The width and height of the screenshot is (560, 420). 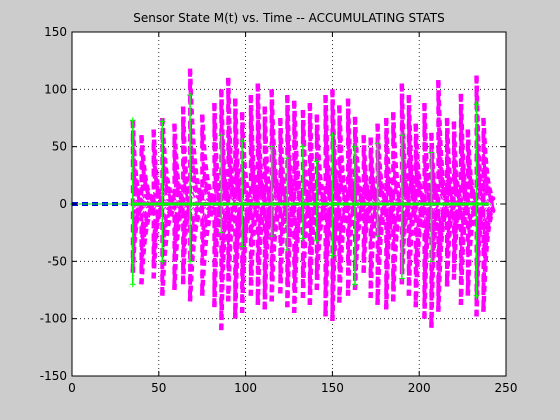 I want to click on x-tick-label: 200, so click(x=419, y=388).